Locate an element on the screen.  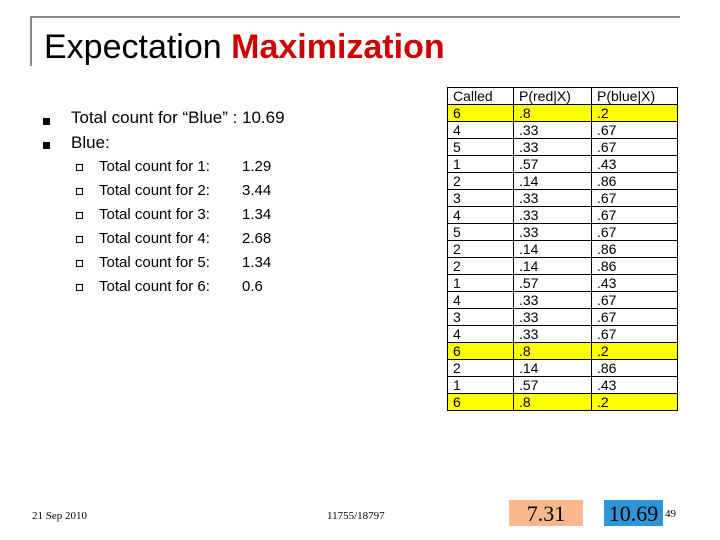
slide-title: Expectation Maximization is located at coordinates (244, 47).